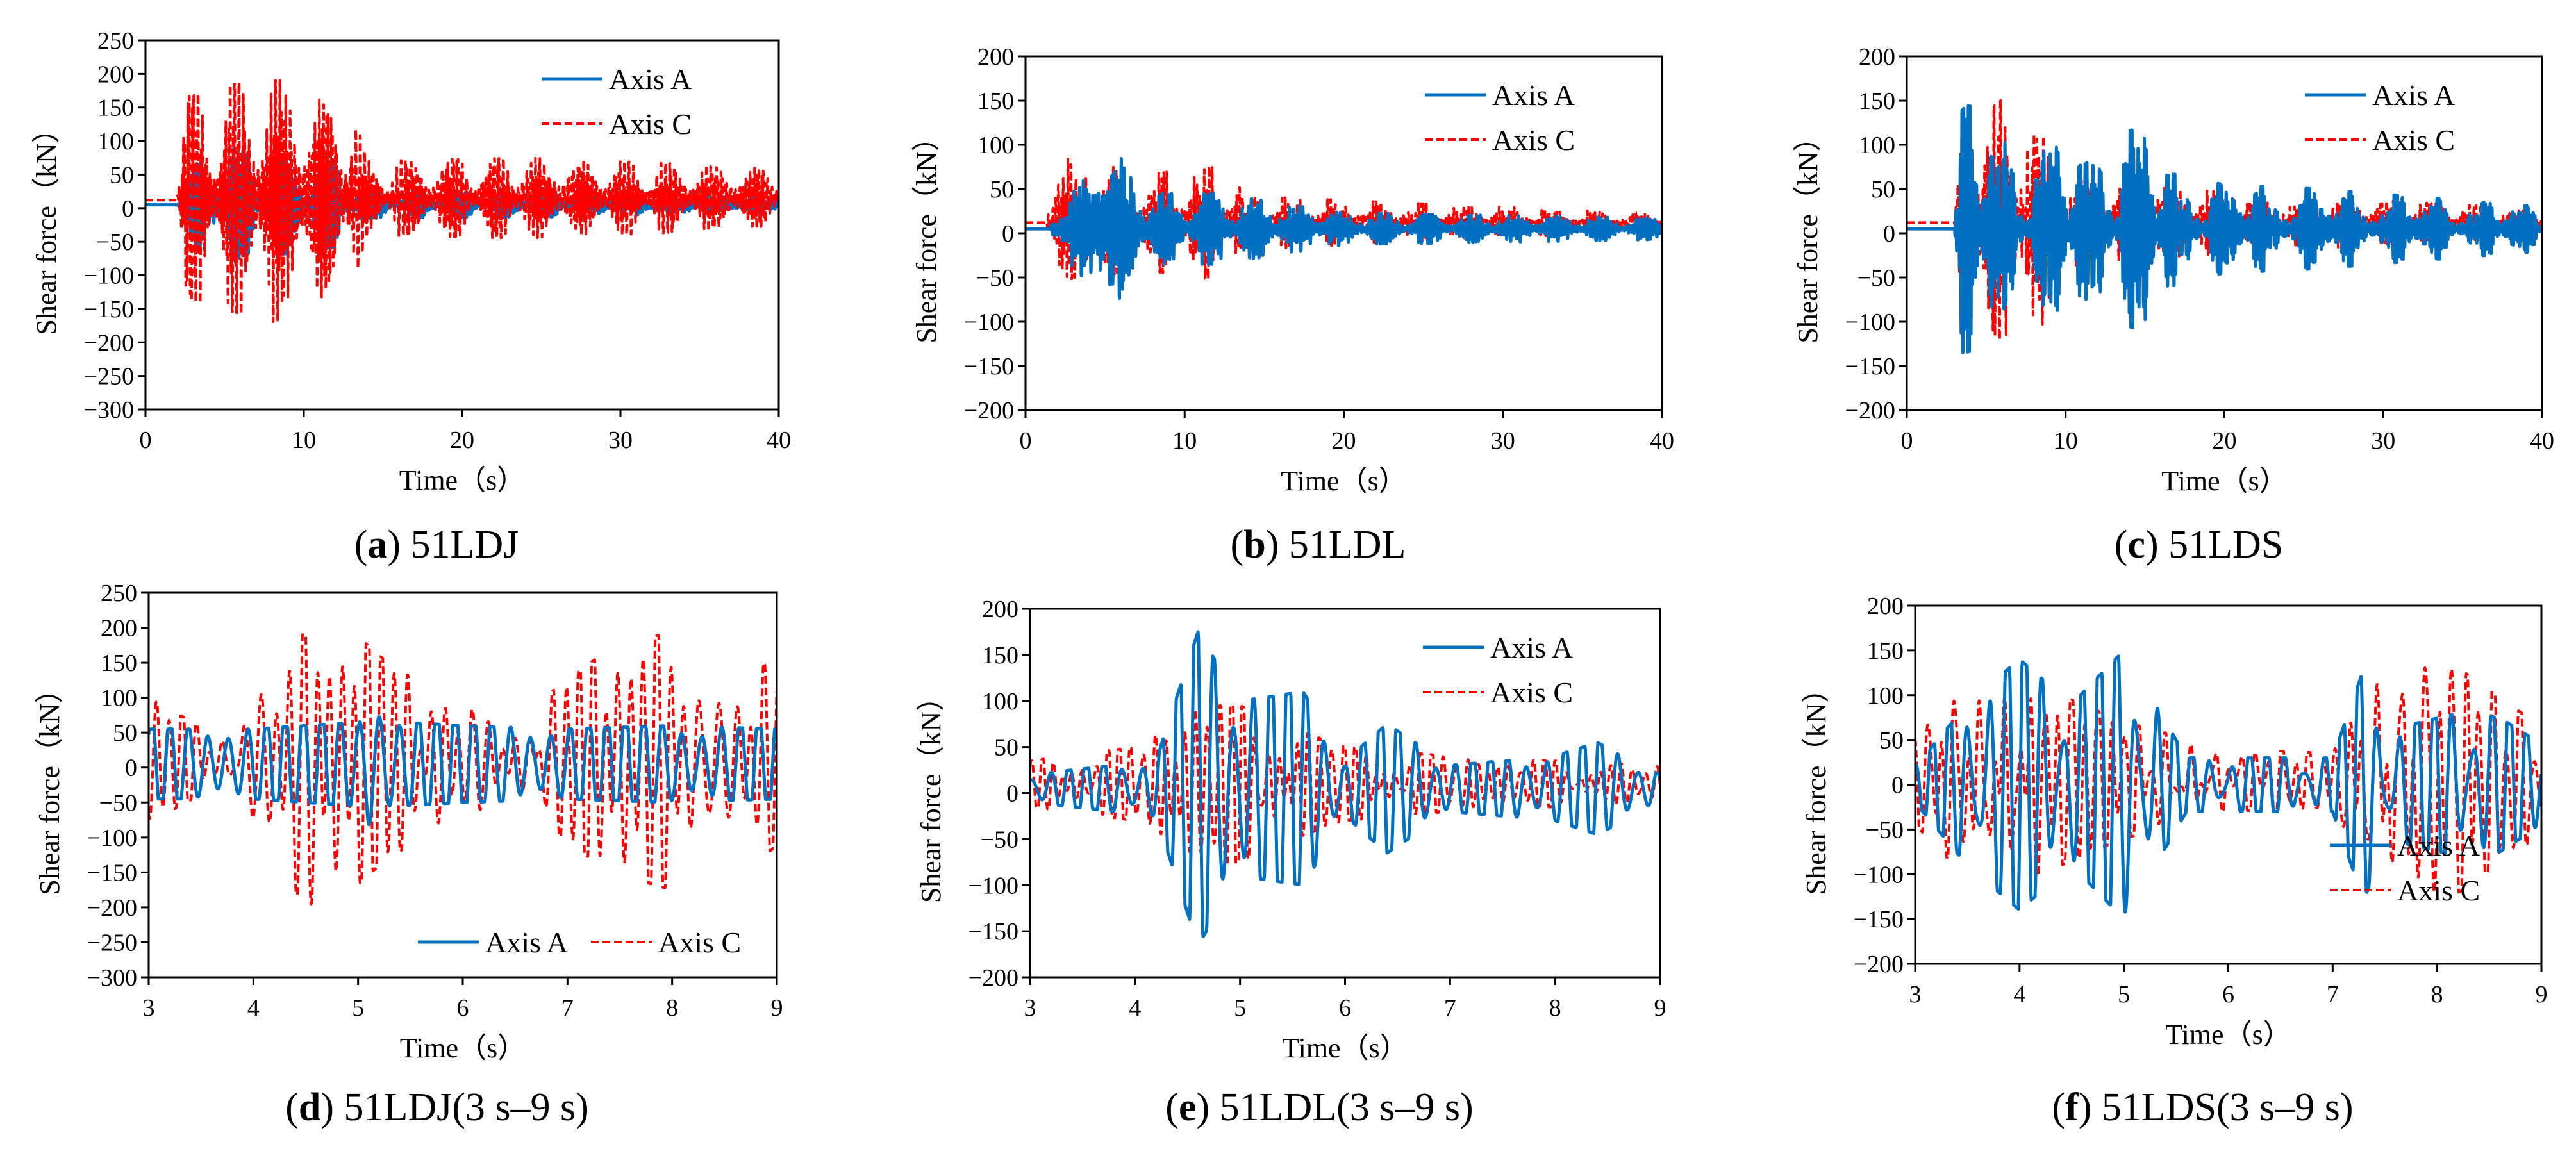  Describe the element at coordinates (463, 1008) in the screenshot. I see `x-tick-label: 6` at that location.